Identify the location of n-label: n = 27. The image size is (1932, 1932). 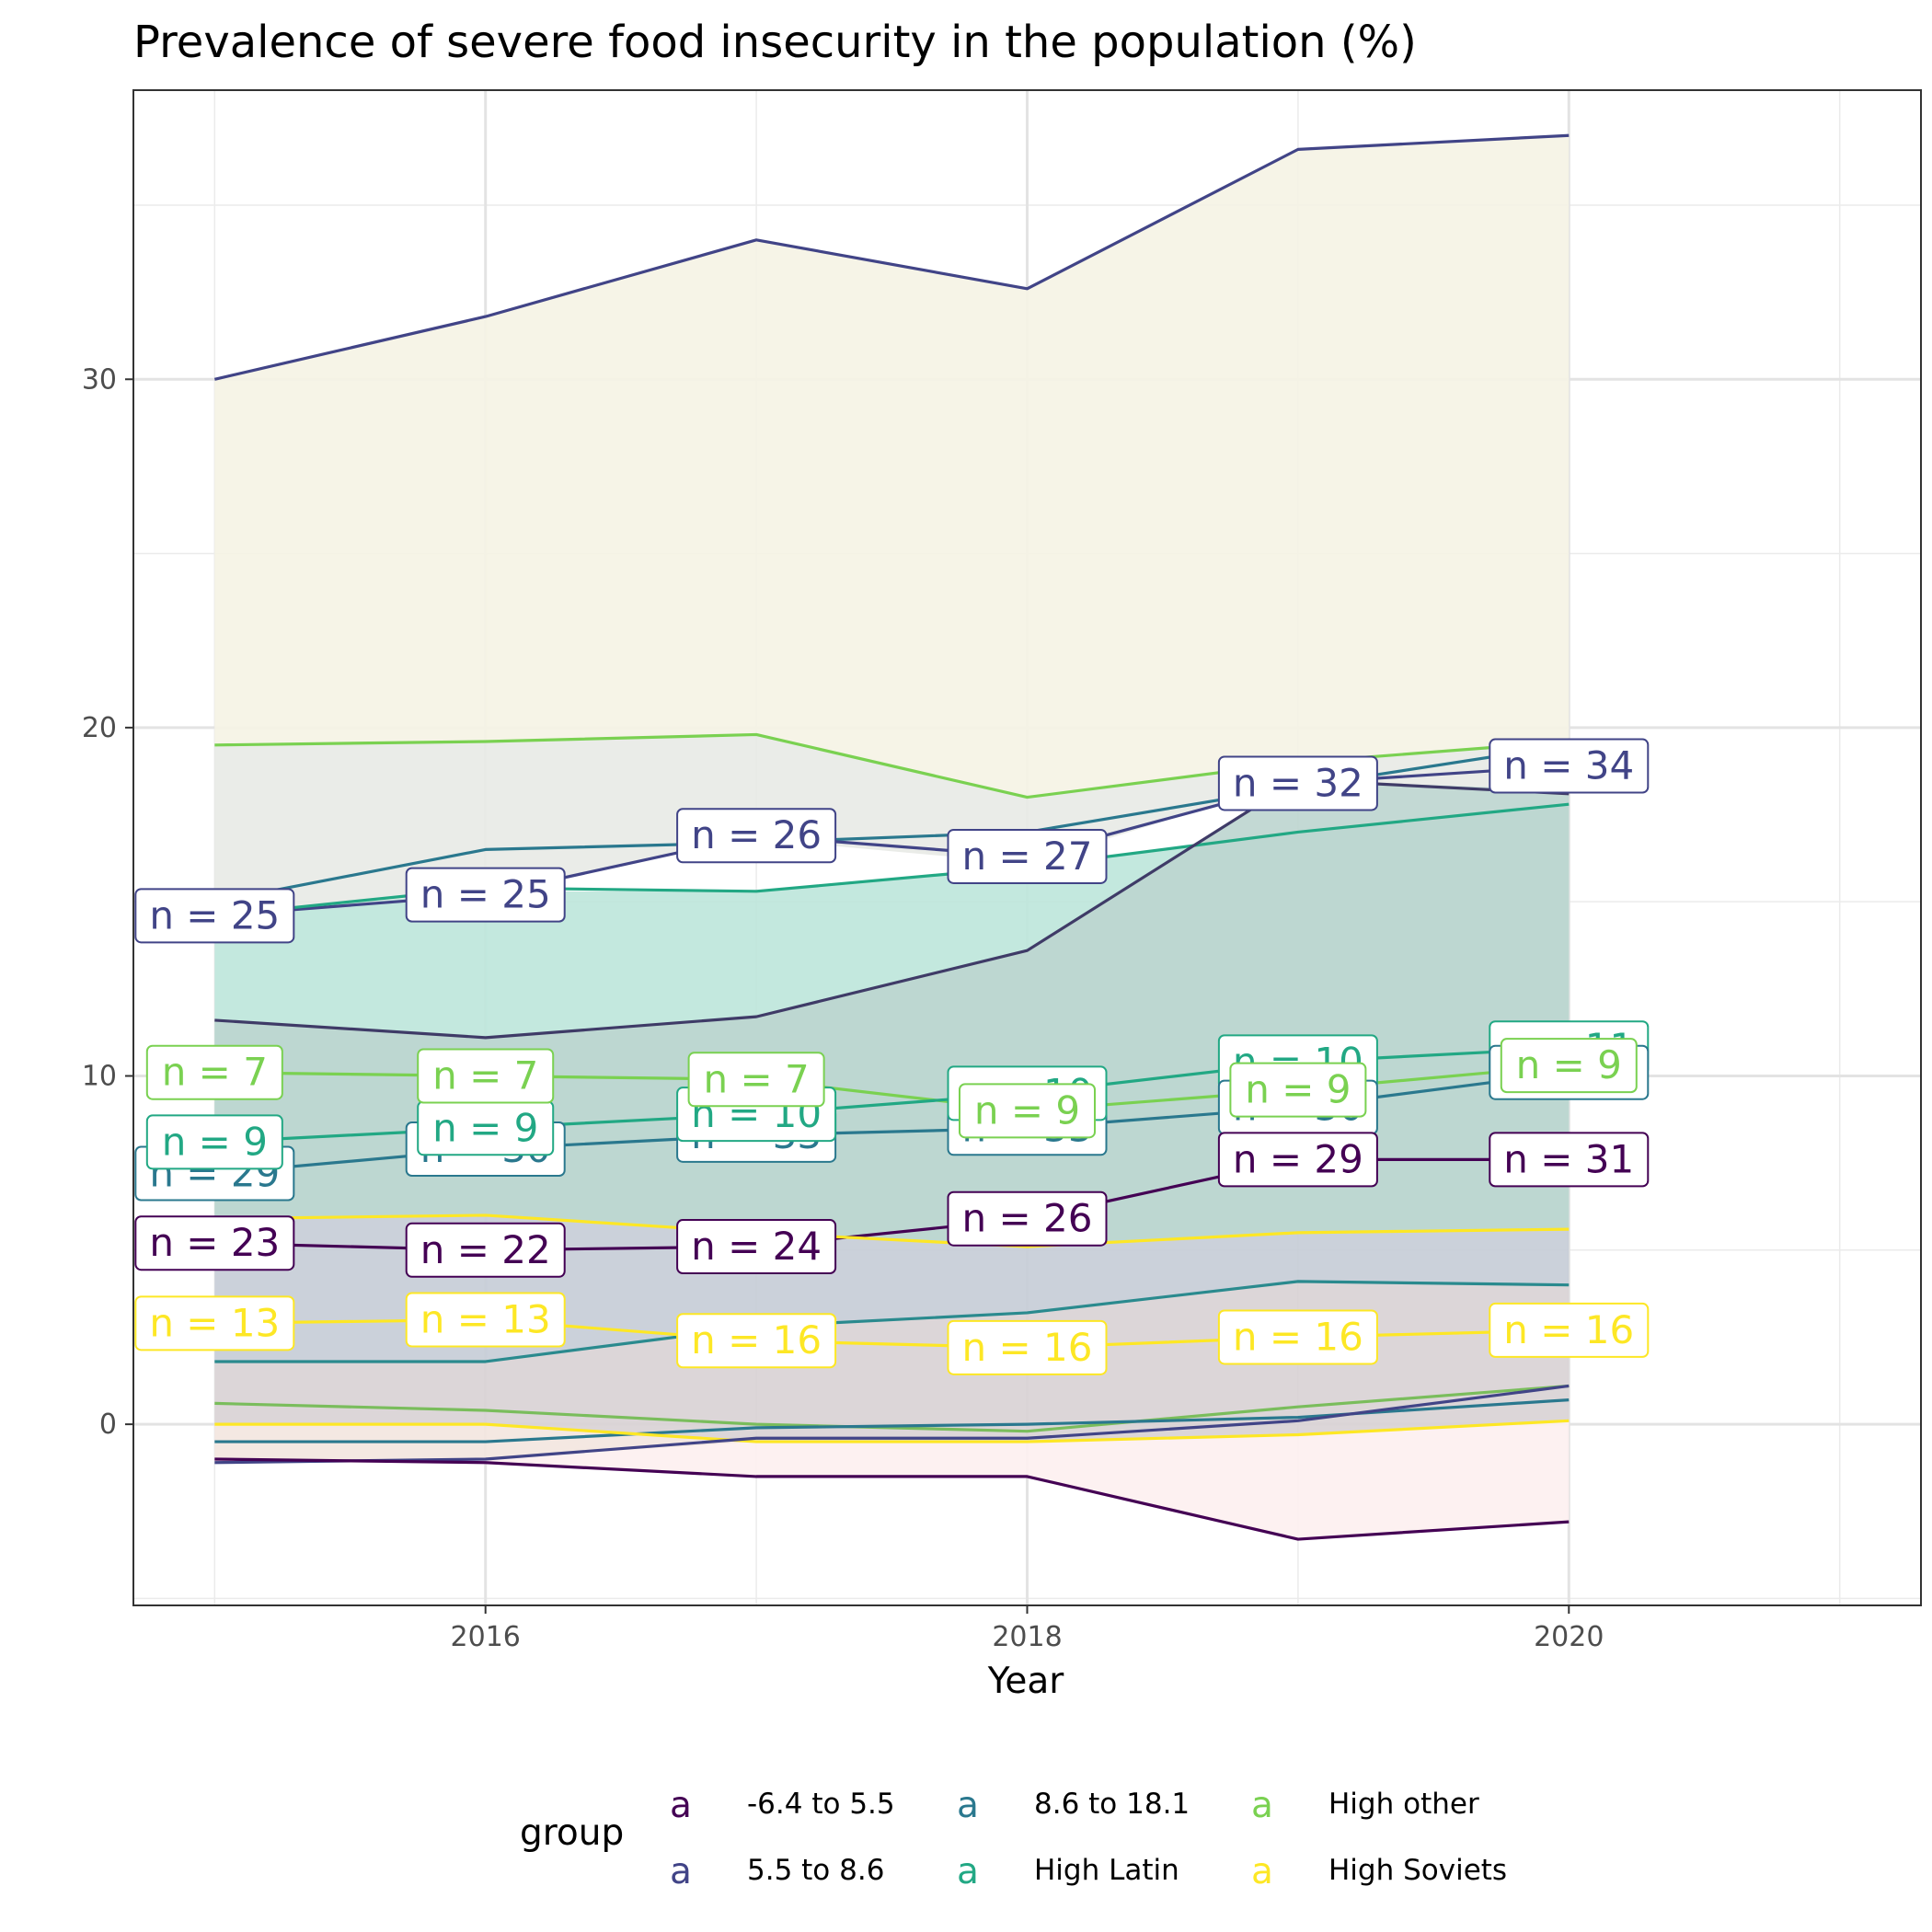
(1027, 856).